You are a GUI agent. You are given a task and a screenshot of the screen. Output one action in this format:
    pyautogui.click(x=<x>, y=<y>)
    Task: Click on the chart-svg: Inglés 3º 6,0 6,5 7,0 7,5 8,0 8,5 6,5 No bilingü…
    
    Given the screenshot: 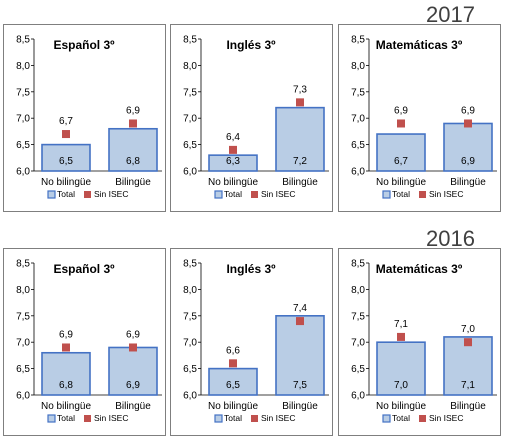 What is the action you would take?
    pyautogui.click(x=256, y=341)
    